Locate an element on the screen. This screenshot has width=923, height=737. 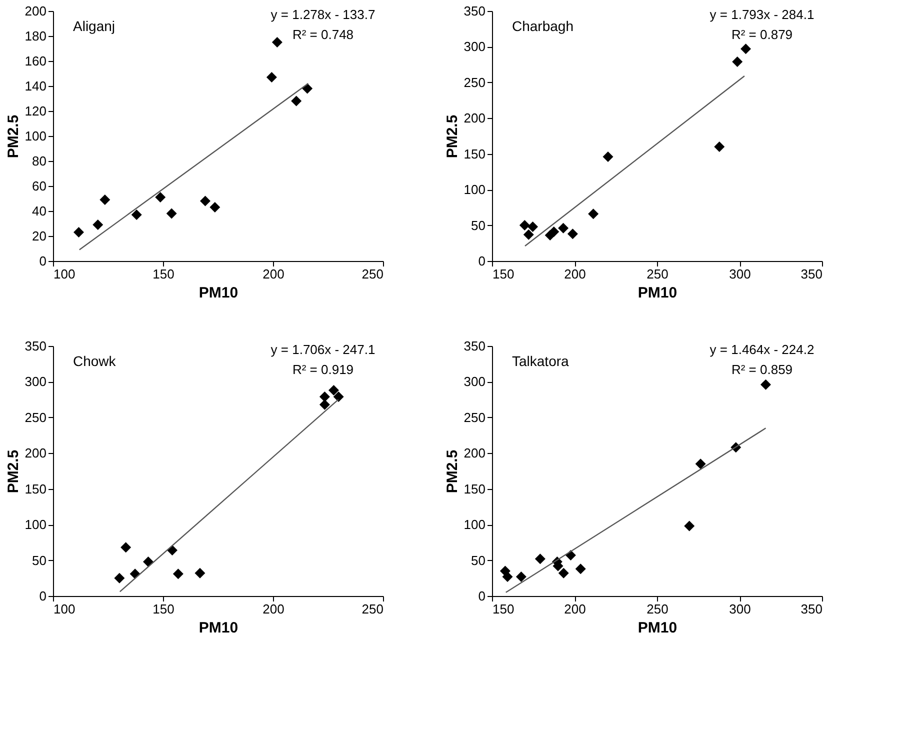
annotation: R² = 0.859 is located at coordinates (762, 369).